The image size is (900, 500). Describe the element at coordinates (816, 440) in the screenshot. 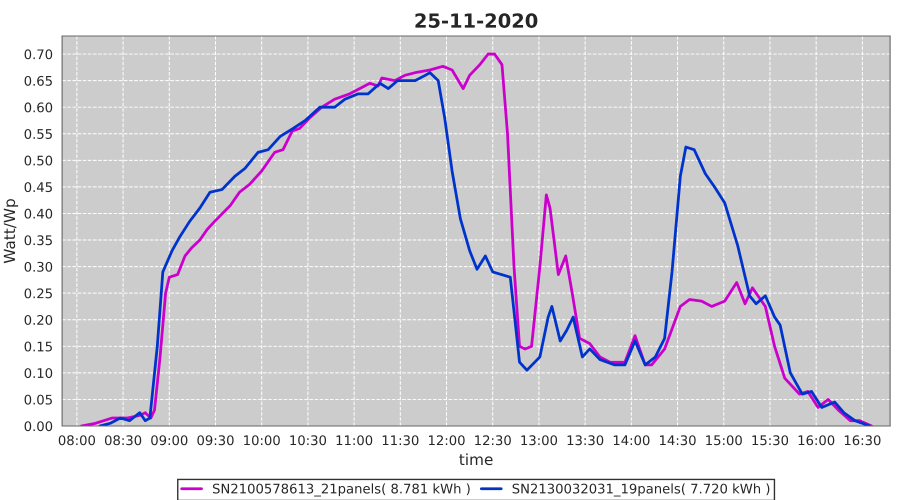

I see `x-tick-label: 16:00` at that location.